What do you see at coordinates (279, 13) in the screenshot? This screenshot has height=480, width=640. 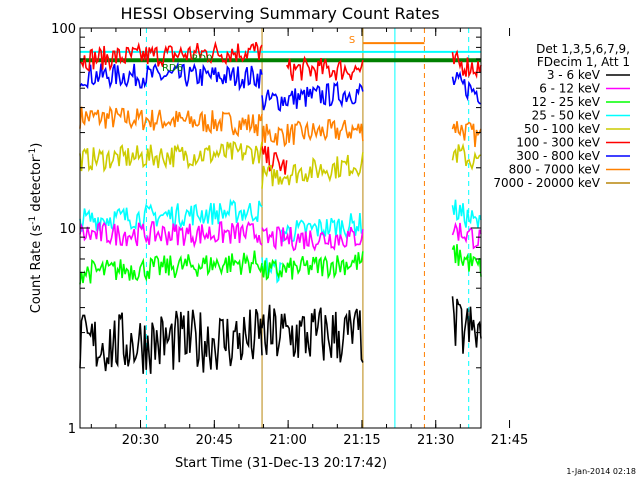 I see `chart-title: HESSI Observing Summary Count Rates` at bounding box center [279, 13].